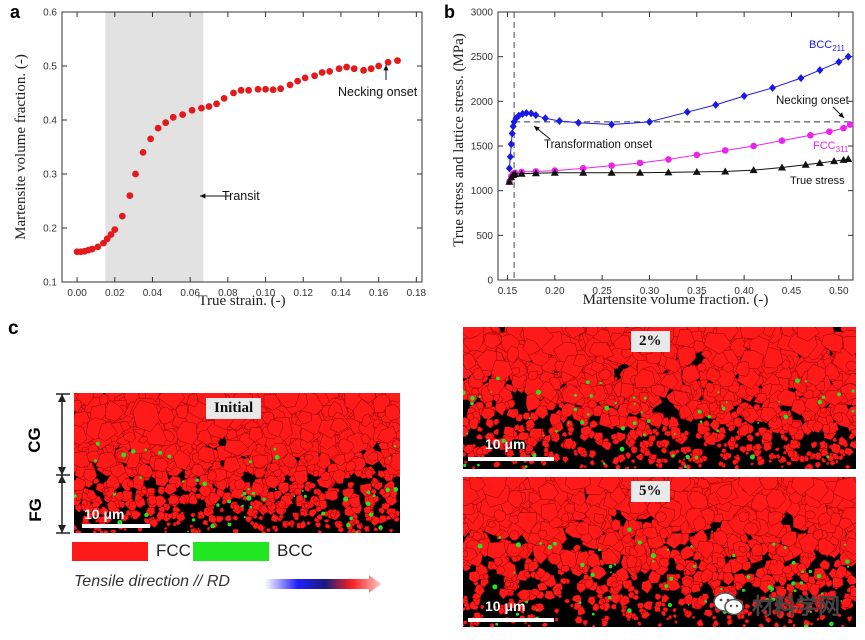 Image resolution: width=865 pixels, height=640 pixels. I want to click on map-tag-2pct: 2%, so click(650, 341).